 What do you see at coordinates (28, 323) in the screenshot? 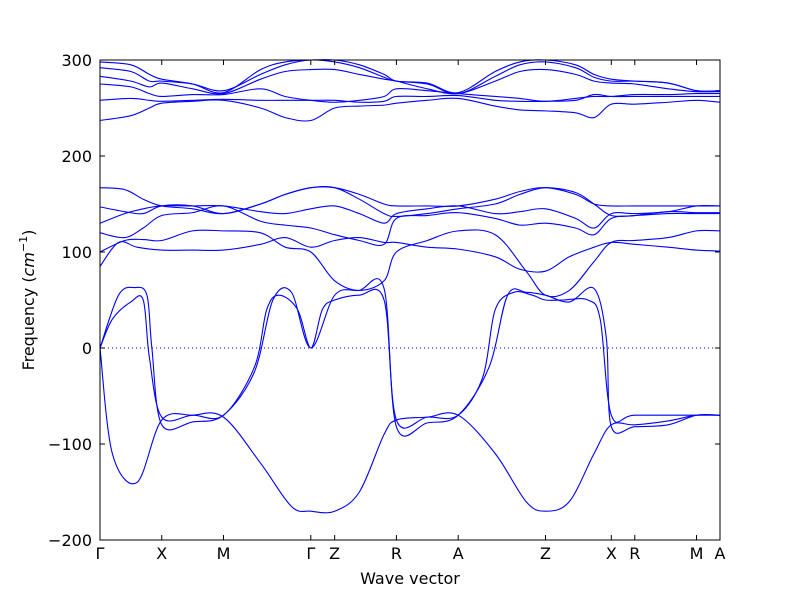
I see `y-axis-label-main: Frequency (` at bounding box center [28, 323].